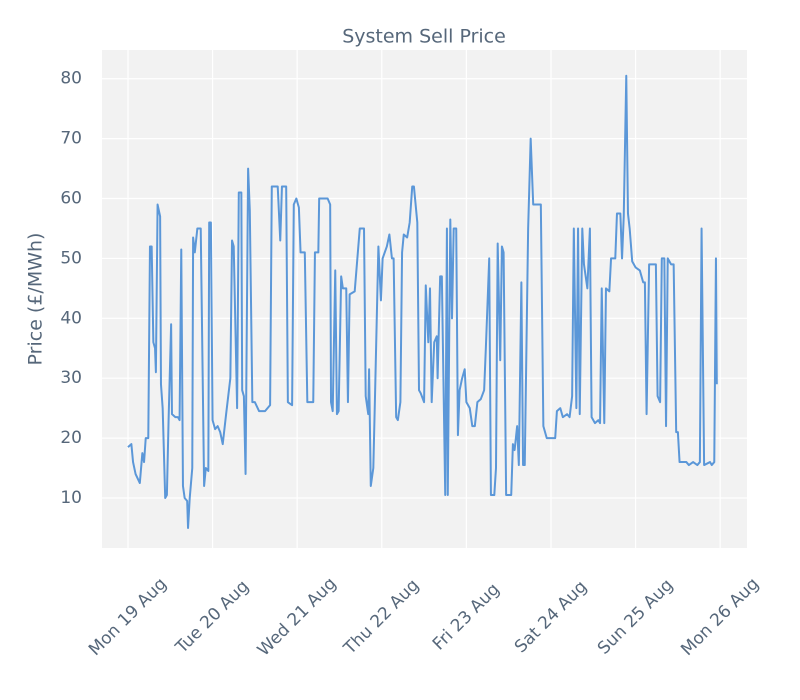 This screenshot has height=700, width=800. I want to click on x-tick-label: Sat 24 Aug, so click(551, 617).